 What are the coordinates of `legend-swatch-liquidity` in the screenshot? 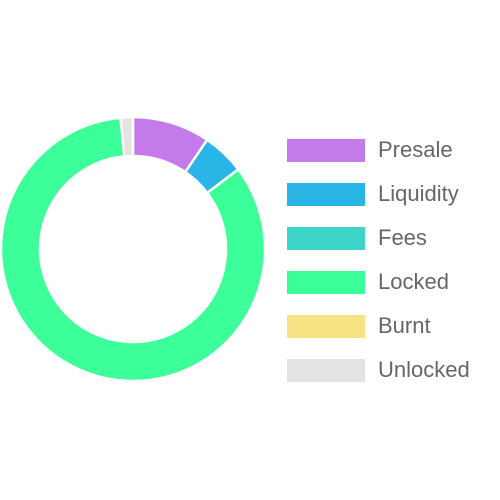 It's located at (326, 194).